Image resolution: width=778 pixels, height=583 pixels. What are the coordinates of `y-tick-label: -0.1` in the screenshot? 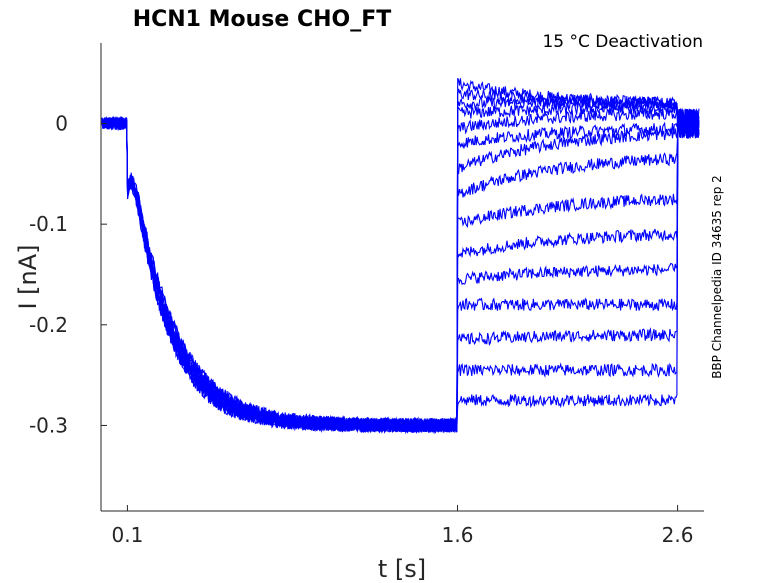 It's located at (48, 224).